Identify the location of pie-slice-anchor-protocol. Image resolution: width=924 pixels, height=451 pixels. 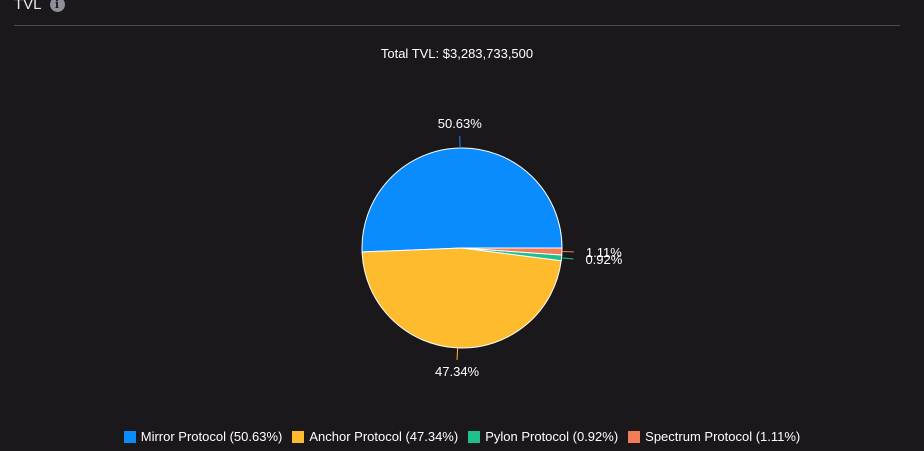
(461, 298).